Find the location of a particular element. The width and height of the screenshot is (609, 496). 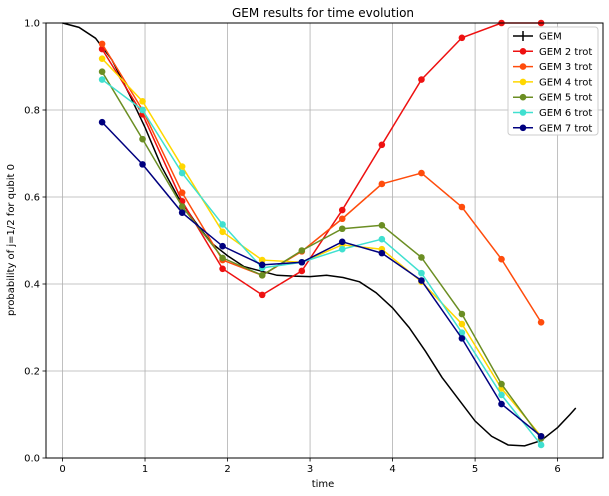

chart-title: GEM results for time evolution is located at coordinates (323, 13).